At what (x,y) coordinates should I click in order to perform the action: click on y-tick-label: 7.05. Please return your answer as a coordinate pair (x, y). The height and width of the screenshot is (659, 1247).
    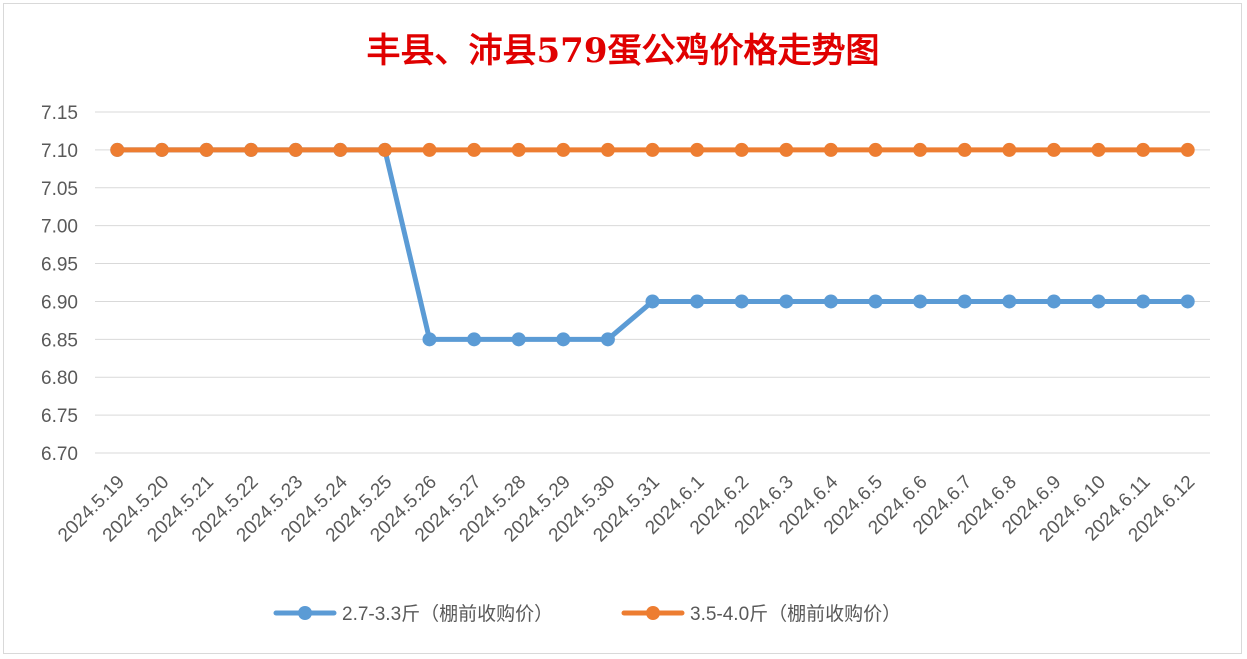
    Looking at the image, I should click on (59, 189).